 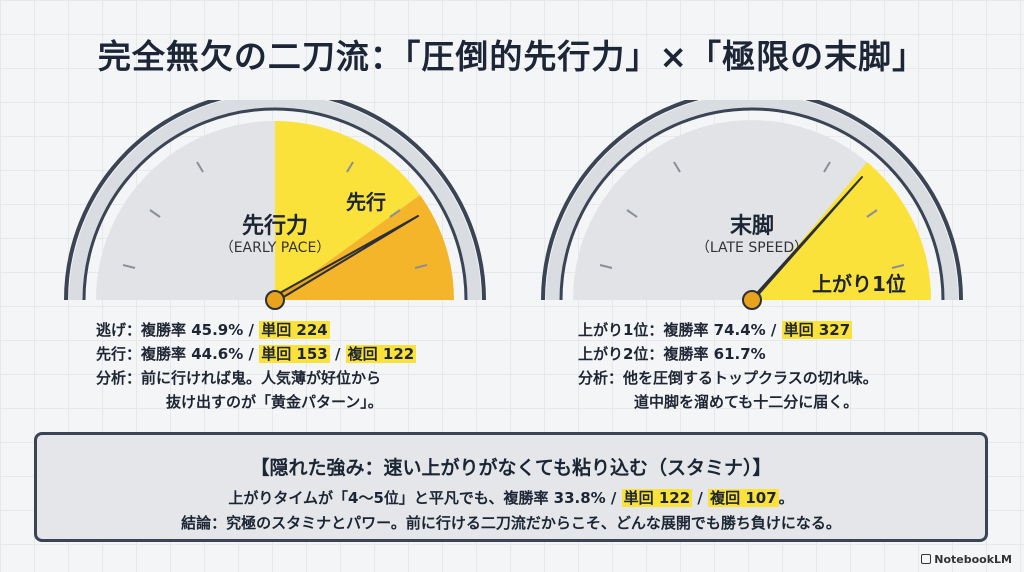 I want to click on analysis-line: 分析：他を圧倒するトップクラスの切れ味。, so click(x=728, y=378).